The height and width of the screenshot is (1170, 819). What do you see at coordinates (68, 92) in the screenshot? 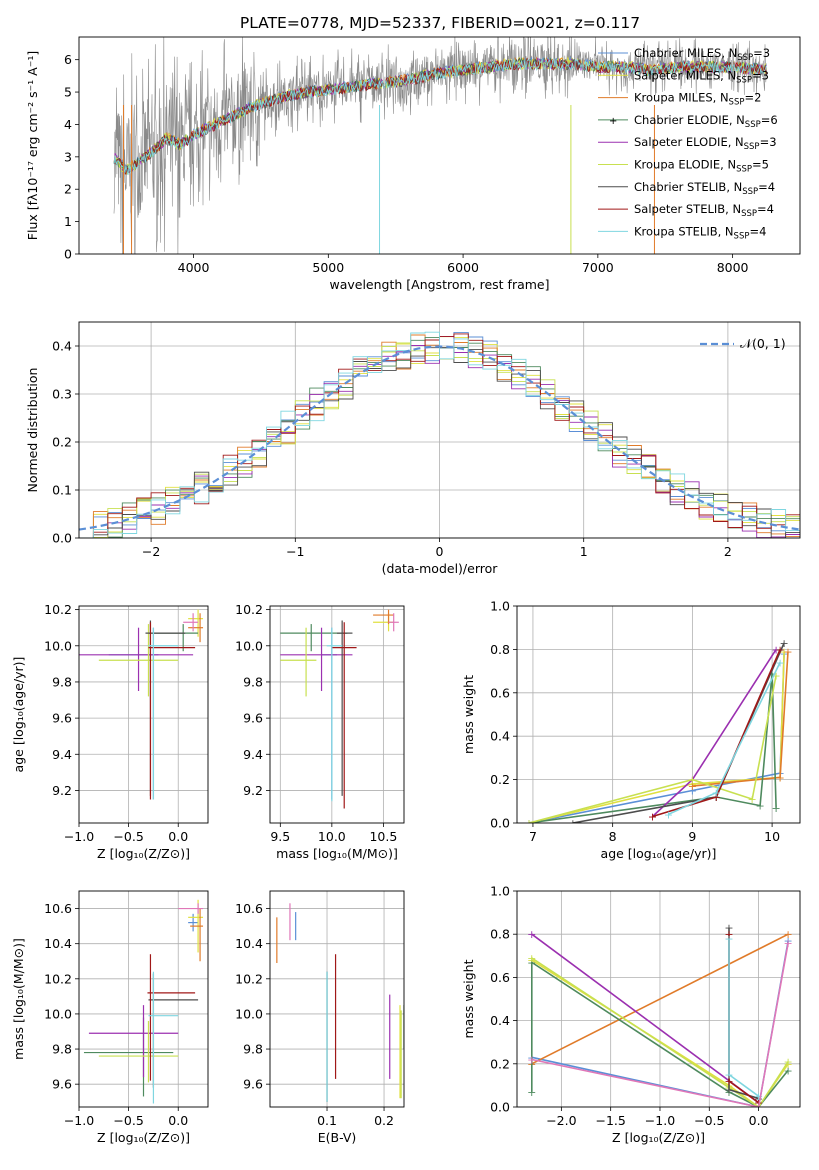
I see `y-tick-label: 5` at bounding box center [68, 92].